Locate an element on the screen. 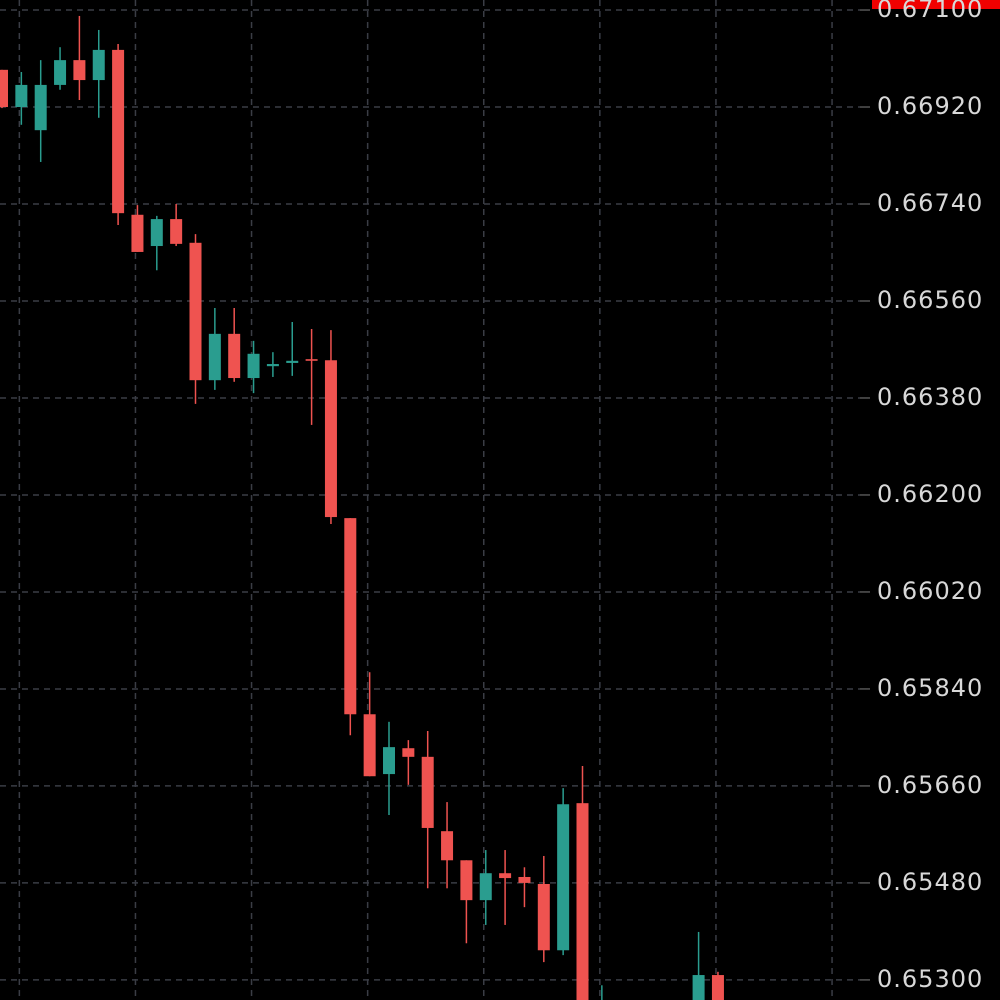  y-tick-label: 0.65300 is located at coordinates (930, 979).